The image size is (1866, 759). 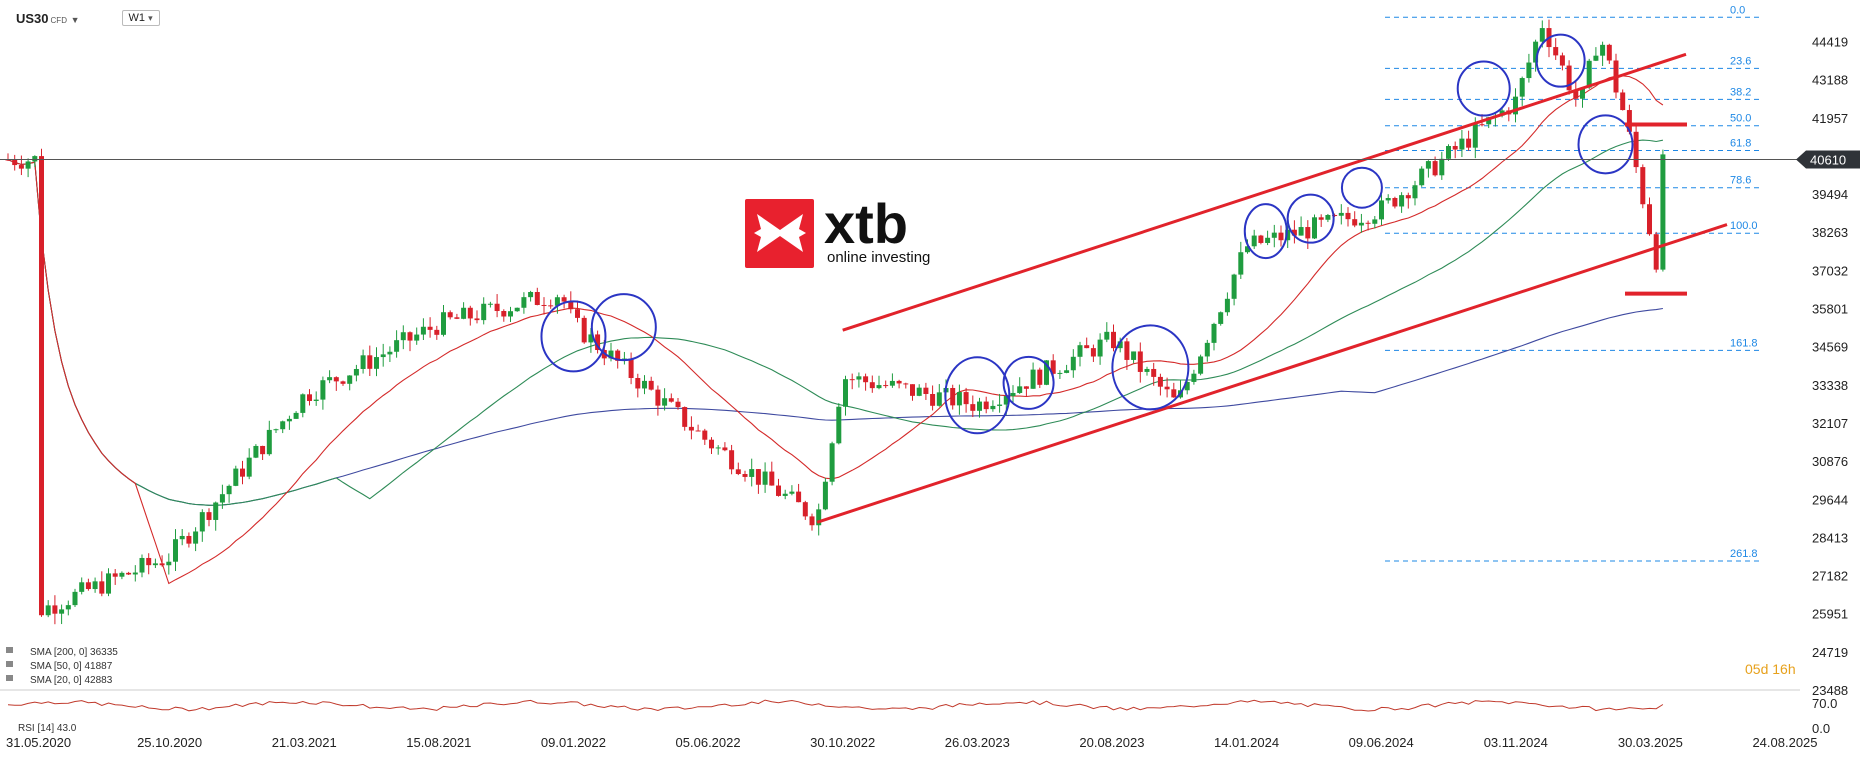 What do you see at coordinates (1830, 690) in the screenshot?
I see `price-tick-label: 23488` at bounding box center [1830, 690].